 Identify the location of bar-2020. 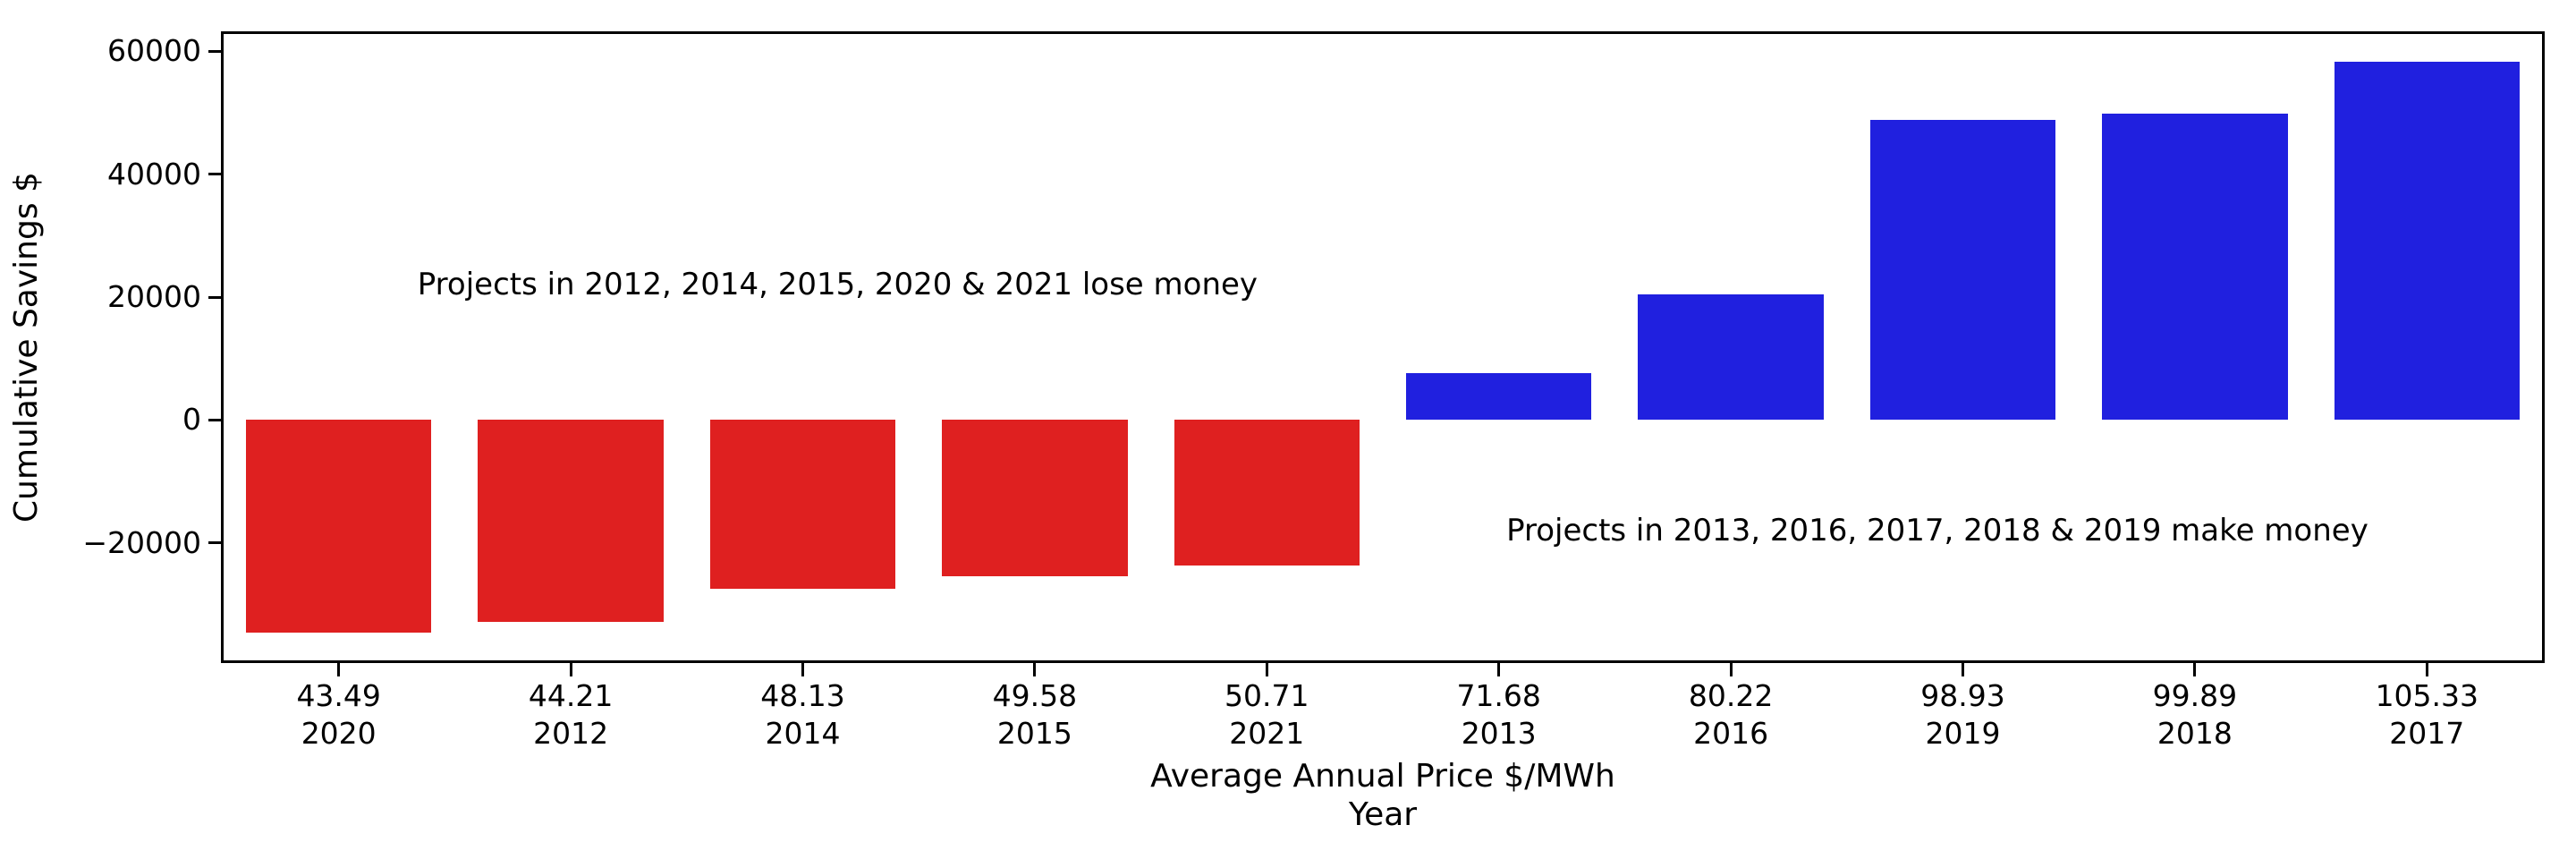
(338, 527).